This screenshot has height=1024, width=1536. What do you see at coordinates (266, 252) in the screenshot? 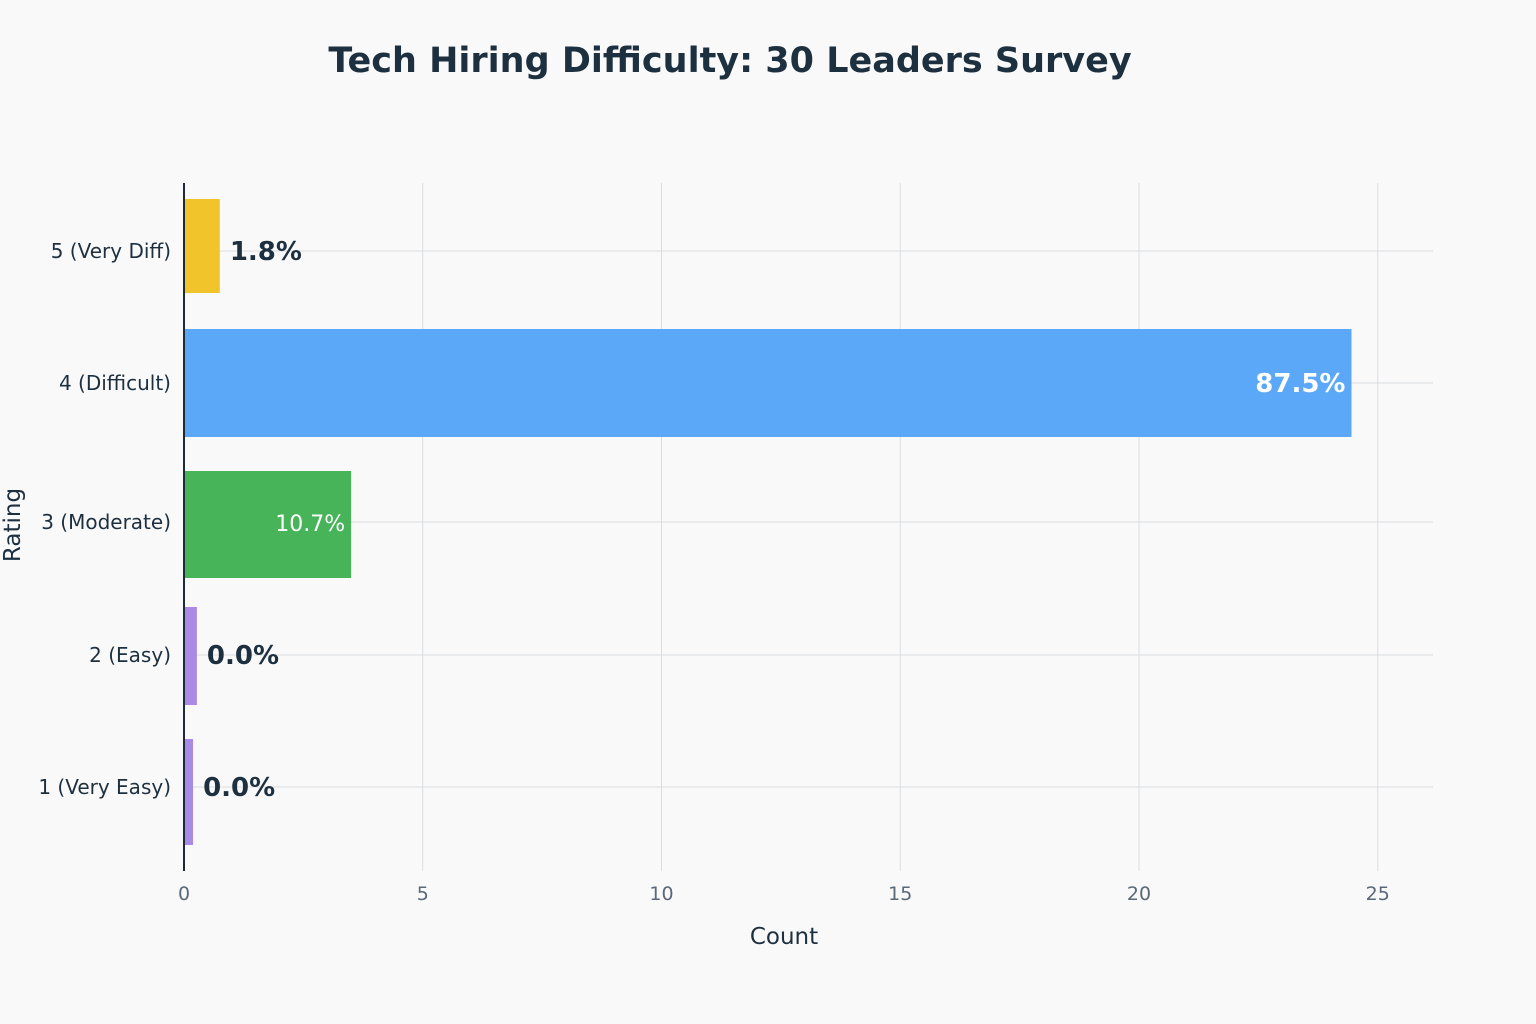
I see `data-label: 1.8%` at bounding box center [266, 252].